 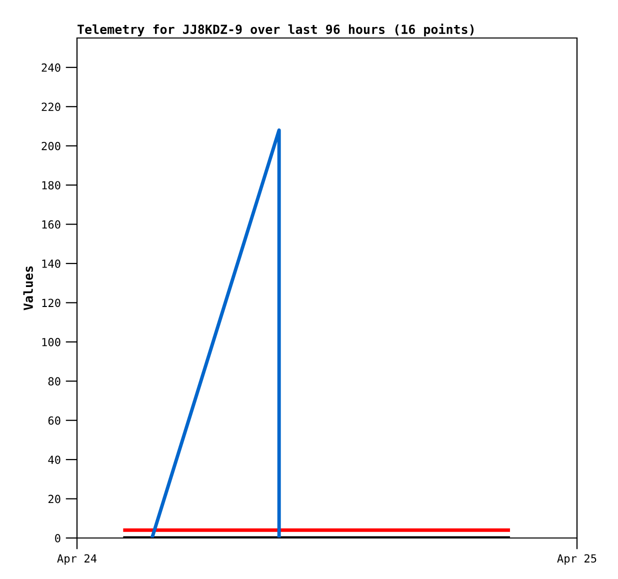 What do you see at coordinates (51, 185) in the screenshot?
I see `y-tick-label: 180` at bounding box center [51, 185].